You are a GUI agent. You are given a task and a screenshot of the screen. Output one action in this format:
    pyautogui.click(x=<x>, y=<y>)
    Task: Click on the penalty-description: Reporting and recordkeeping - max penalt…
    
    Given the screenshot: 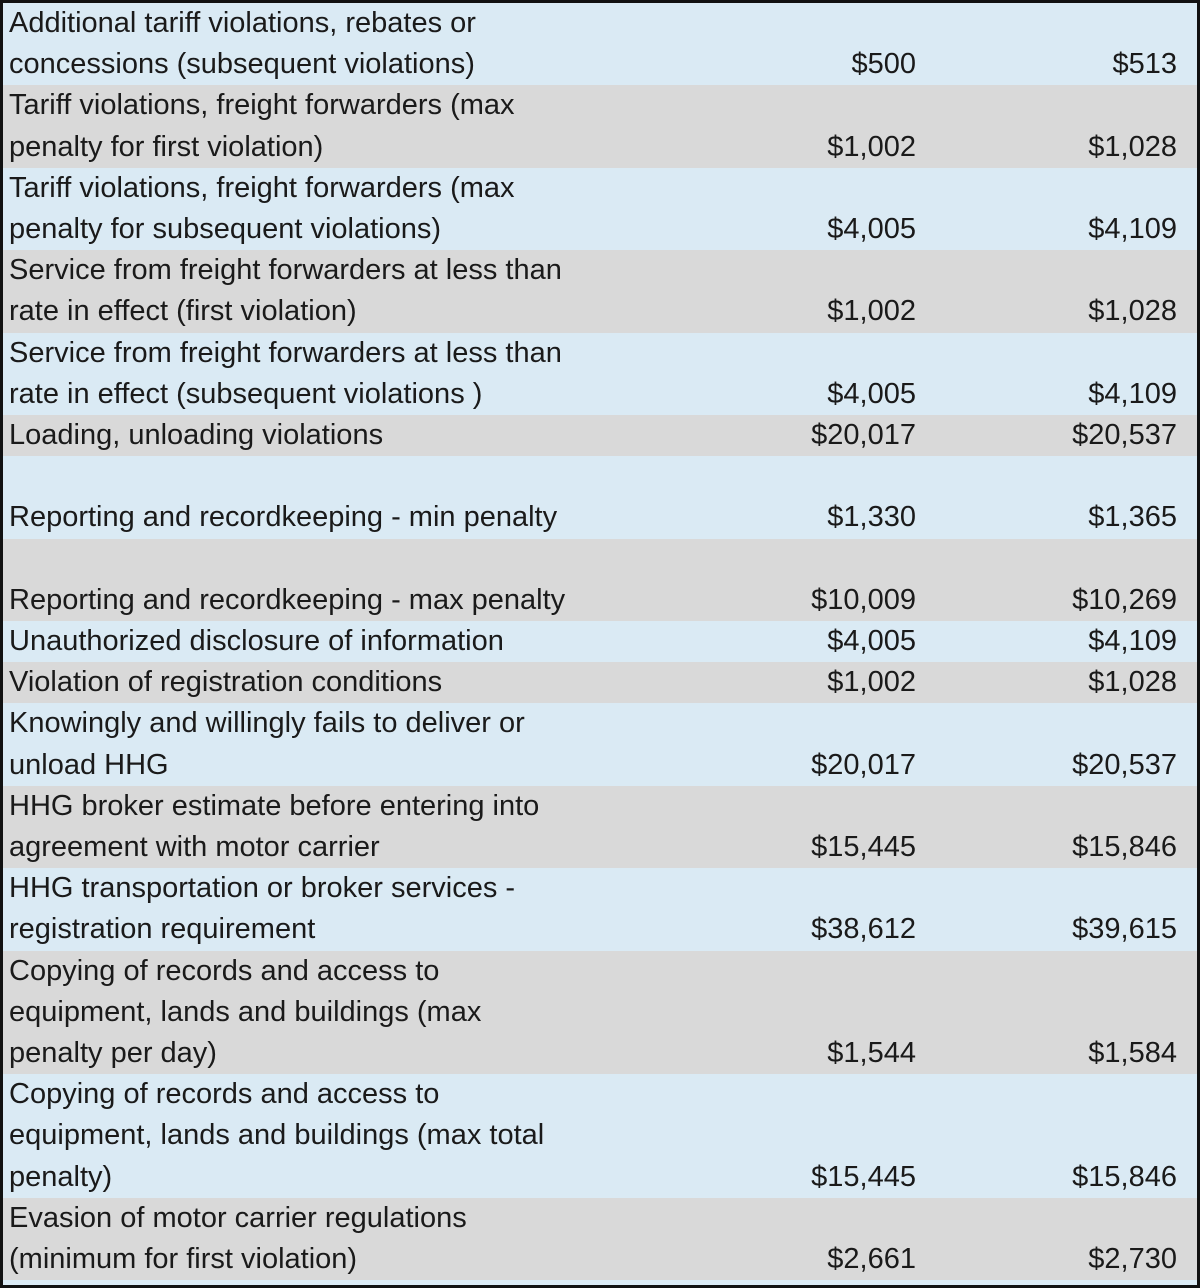 What is the action you would take?
    pyautogui.click(x=353, y=580)
    